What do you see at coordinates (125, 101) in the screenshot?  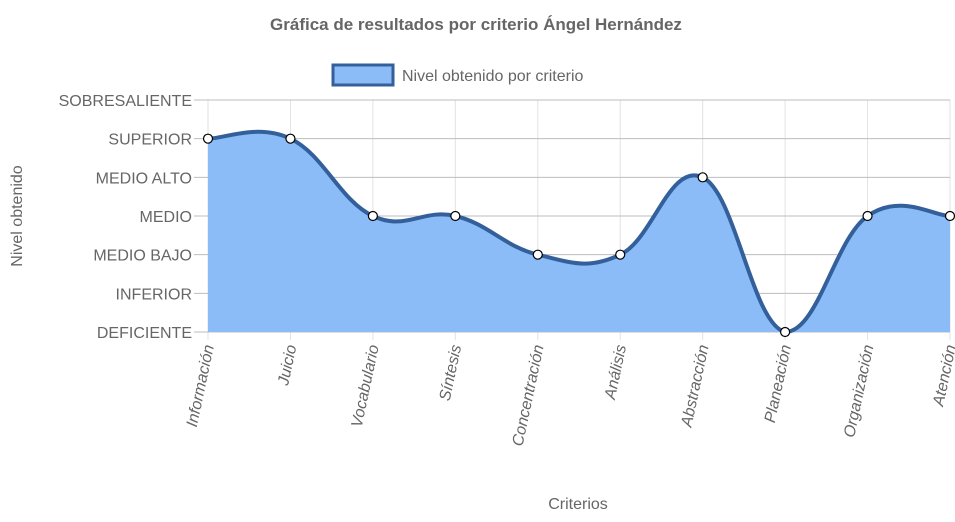 I see `y-tick-label: SOBRESALIENTE` at bounding box center [125, 101].